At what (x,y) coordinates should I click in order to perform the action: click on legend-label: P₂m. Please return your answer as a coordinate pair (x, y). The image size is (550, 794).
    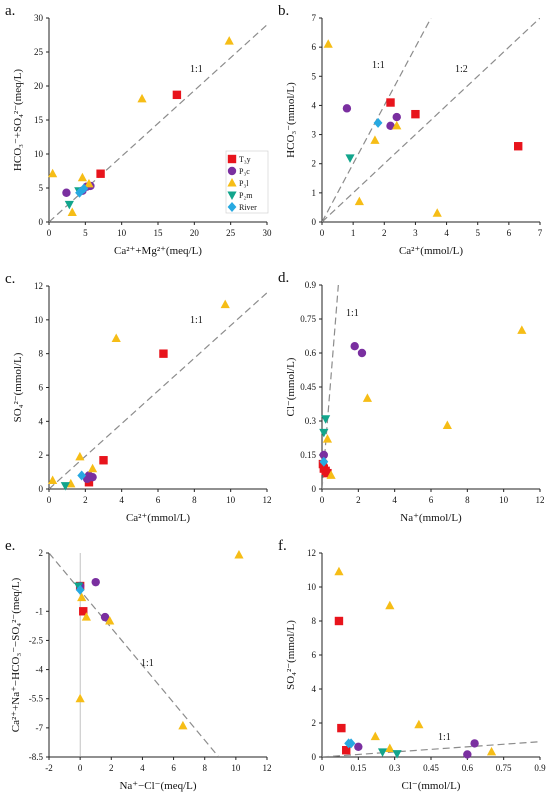
    Looking at the image, I should click on (246, 195).